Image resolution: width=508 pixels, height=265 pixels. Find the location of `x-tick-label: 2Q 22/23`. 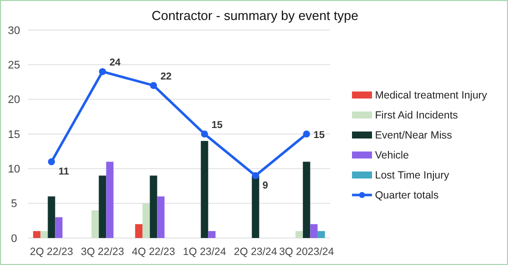

x-tick-label: 2Q 22/23 is located at coordinates (52, 252).